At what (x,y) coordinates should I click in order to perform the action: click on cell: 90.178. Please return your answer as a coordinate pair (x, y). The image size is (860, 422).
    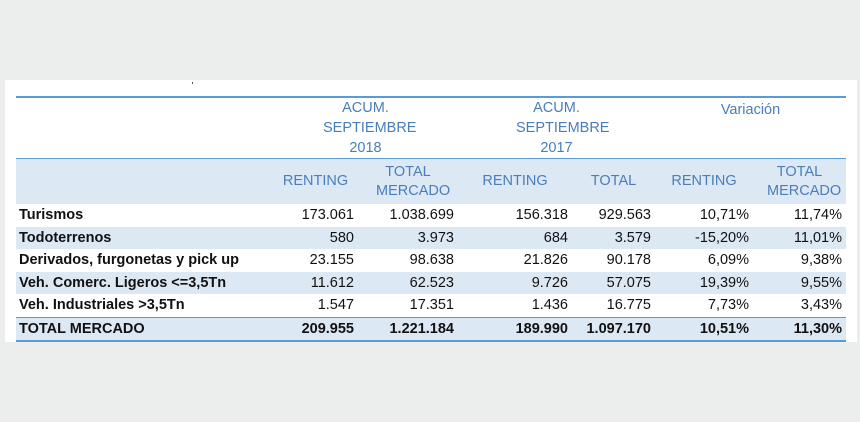
    Looking at the image, I should click on (628, 260).